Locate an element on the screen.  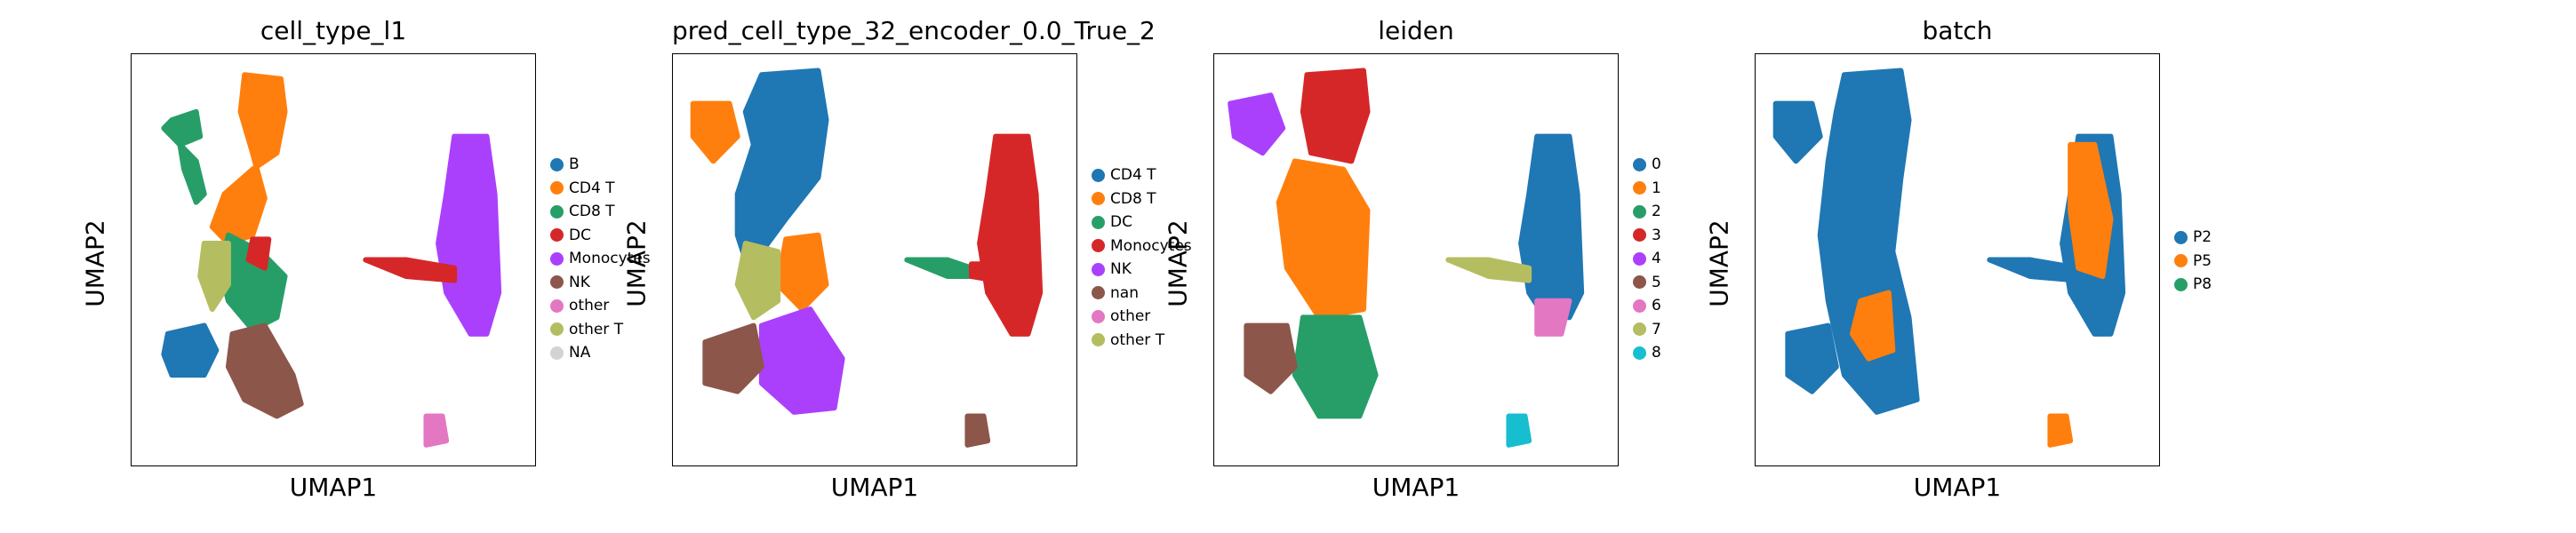
legend-label: B is located at coordinates (574, 164).